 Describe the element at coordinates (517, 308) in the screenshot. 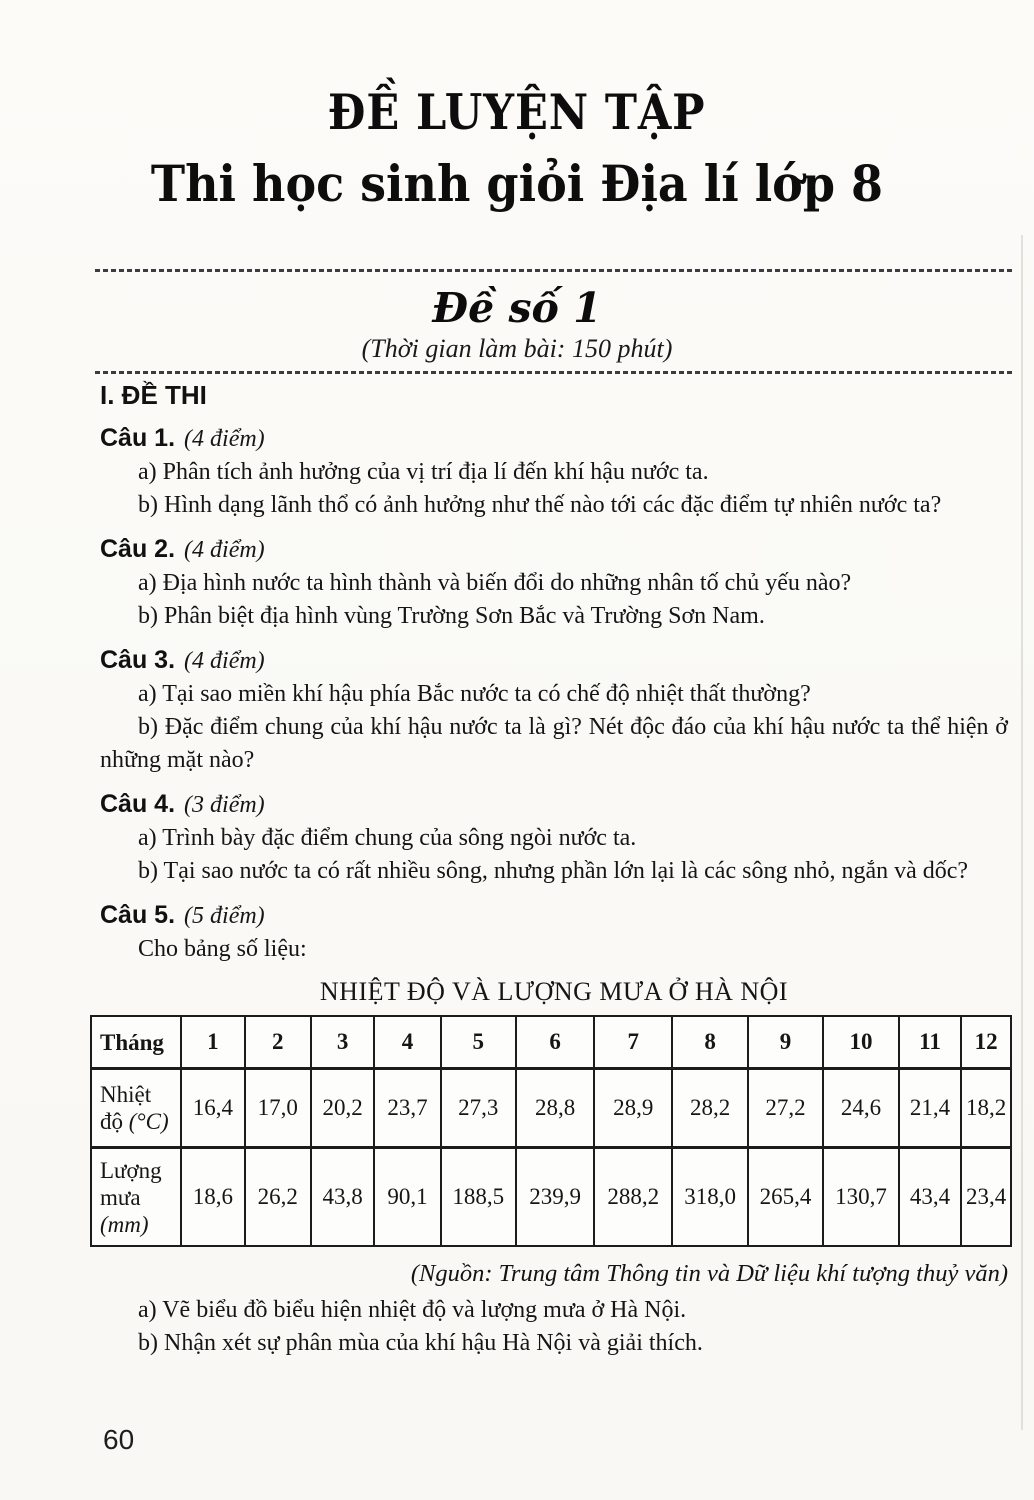

I see `exam-number-heading: Đề số 1` at that location.